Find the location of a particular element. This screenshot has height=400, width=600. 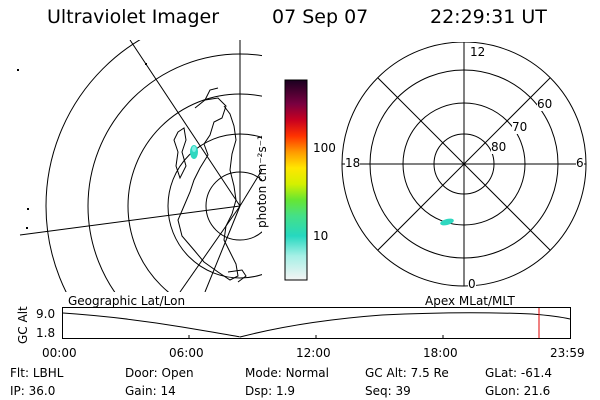

time-tick-0600: 06:00 is located at coordinates (186, 353).